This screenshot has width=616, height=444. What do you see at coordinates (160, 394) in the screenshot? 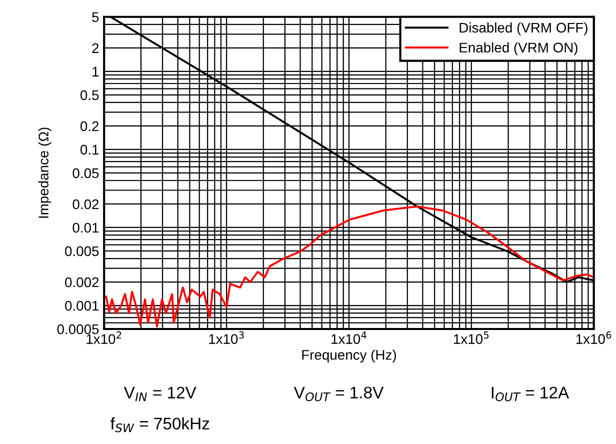
I see `text: V$_{IN}$ = 12V` at bounding box center [160, 394].